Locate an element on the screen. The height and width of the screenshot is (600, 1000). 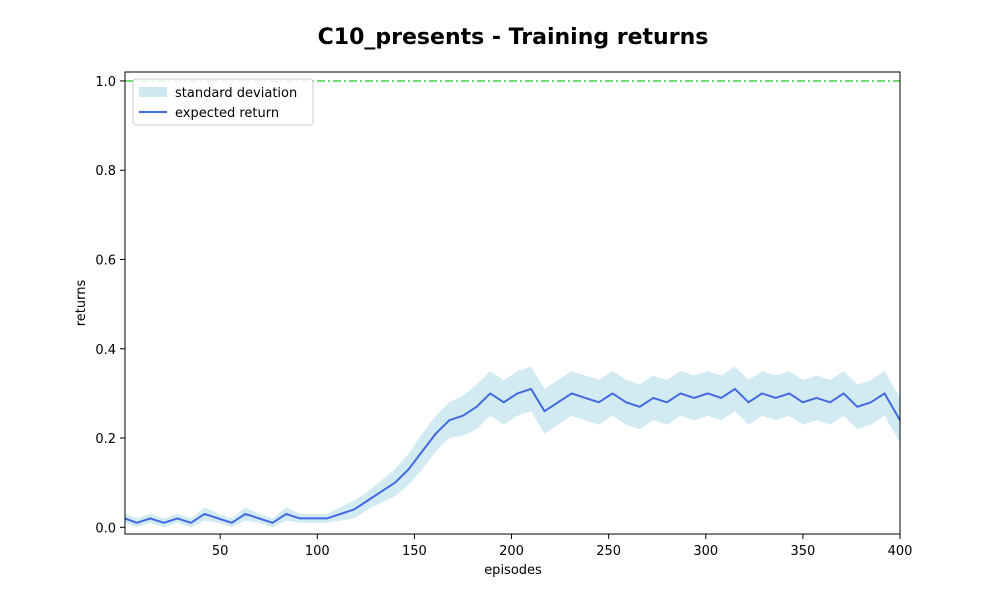
legend: standard deviation expected return is located at coordinates (223, 102).